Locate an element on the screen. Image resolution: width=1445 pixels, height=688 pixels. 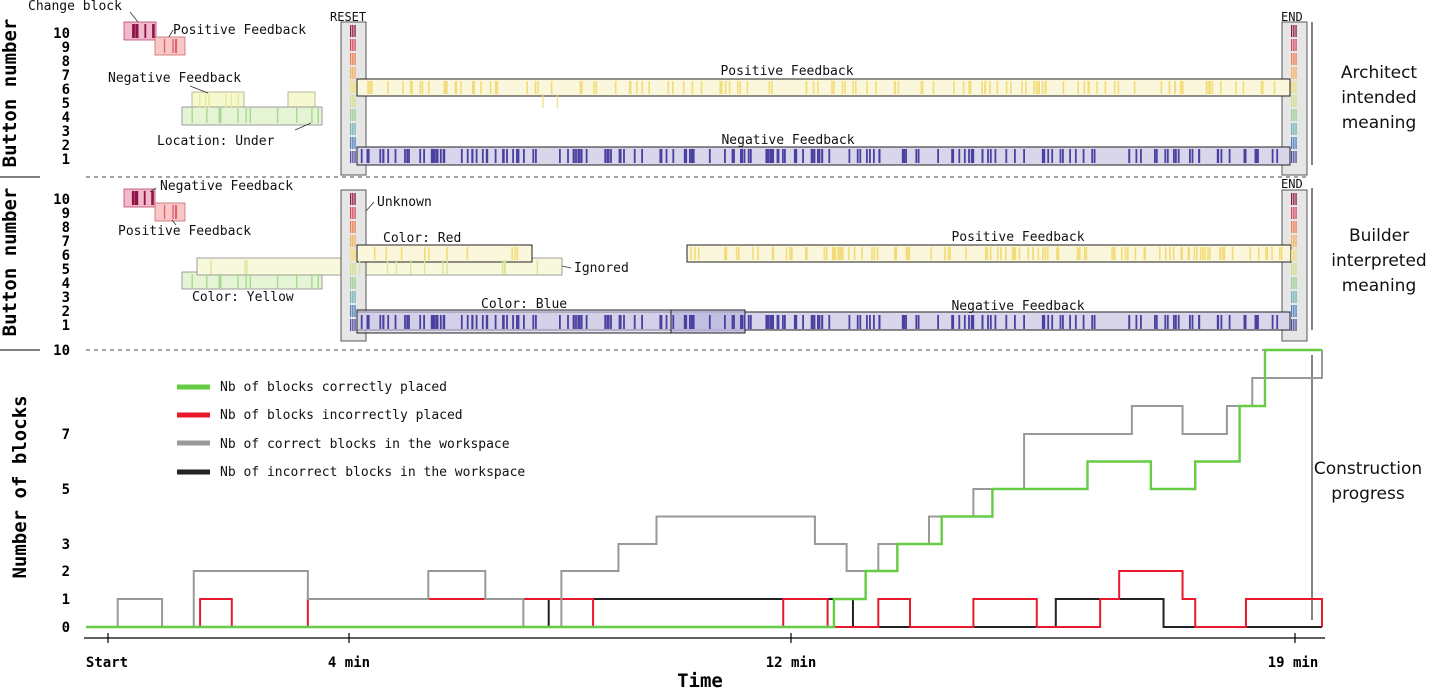
p2-tick-2: 2 is located at coordinates (66, 312).